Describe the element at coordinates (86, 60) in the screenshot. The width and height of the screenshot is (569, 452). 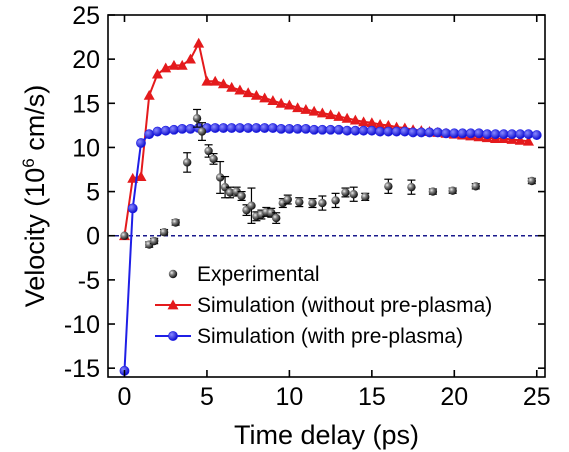
I see `y-tick-label: 20` at that location.